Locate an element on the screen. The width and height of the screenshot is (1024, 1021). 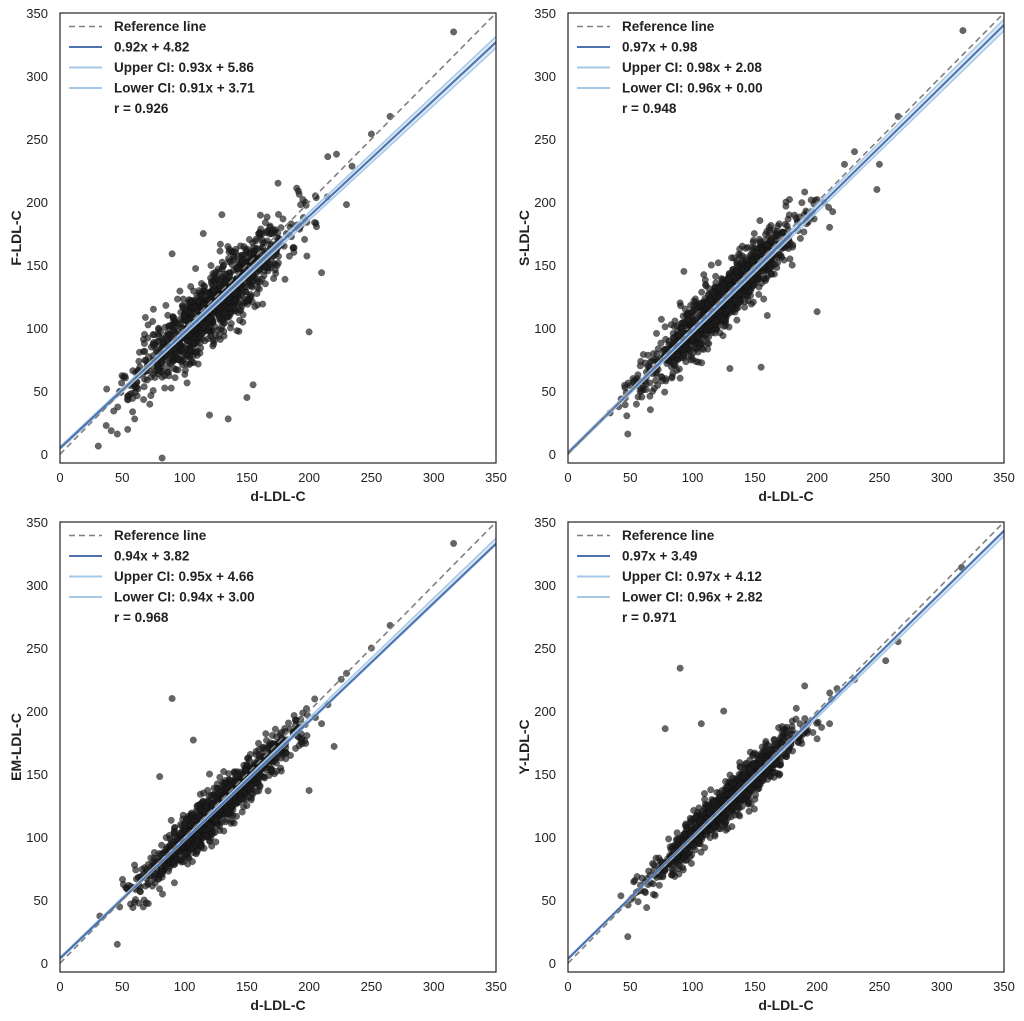
legend-item: Lower CI: 0.91x + 3.71 is located at coordinates (184, 88).